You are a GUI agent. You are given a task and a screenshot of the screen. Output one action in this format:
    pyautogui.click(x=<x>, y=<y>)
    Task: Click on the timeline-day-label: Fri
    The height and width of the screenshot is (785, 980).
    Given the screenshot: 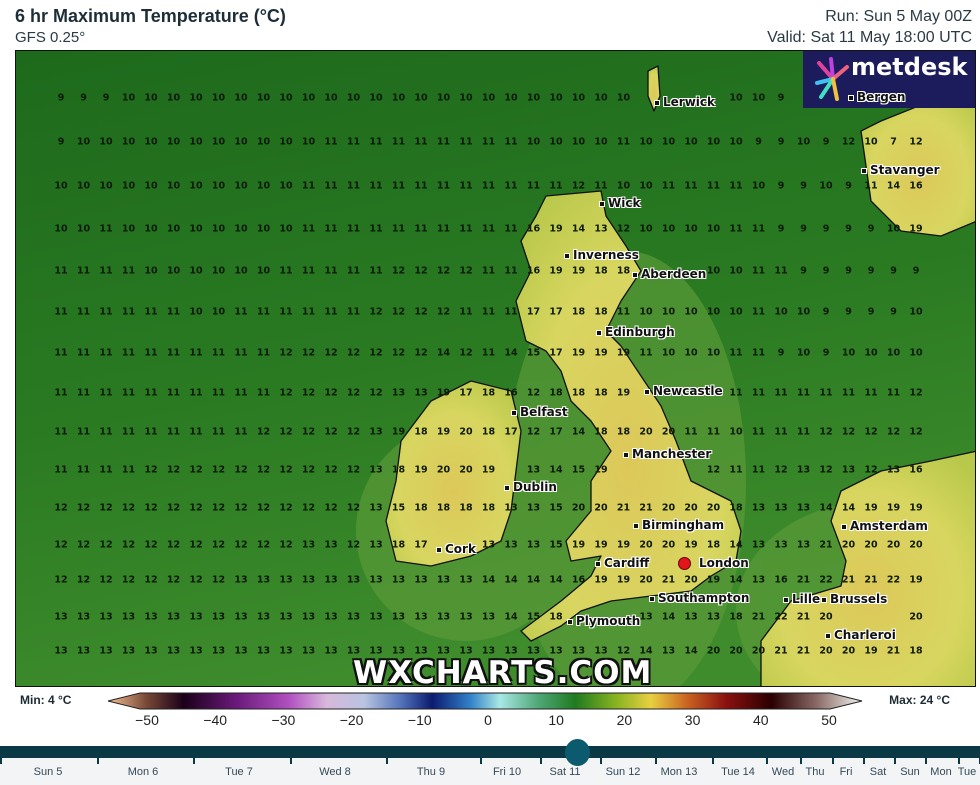 What is the action you would take?
    pyautogui.click(x=846, y=772)
    